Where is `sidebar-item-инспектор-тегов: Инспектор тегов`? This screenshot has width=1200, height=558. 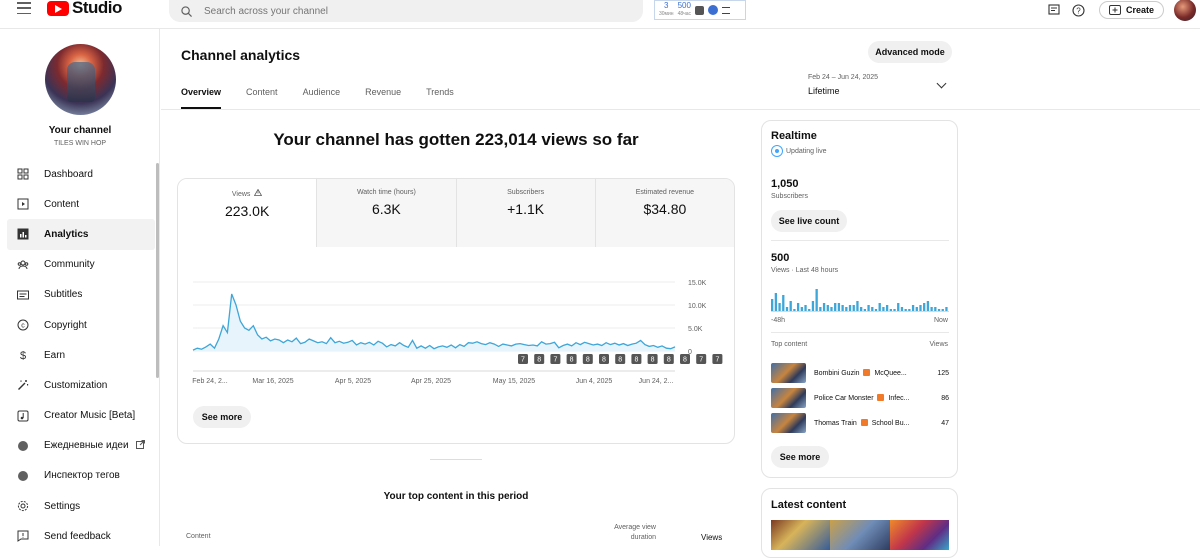
sidebar-item-инспектор-тегов: Инспектор тегов is located at coordinates (81, 476).